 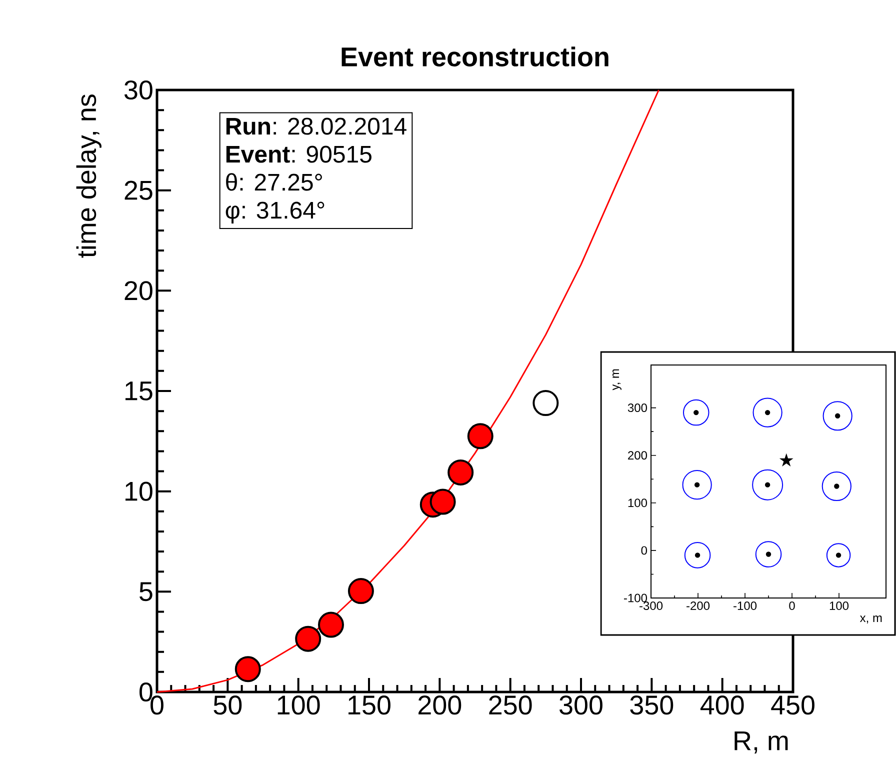 What do you see at coordinates (652, 705) in the screenshot?
I see `x-tick-label: 350` at bounding box center [652, 705].